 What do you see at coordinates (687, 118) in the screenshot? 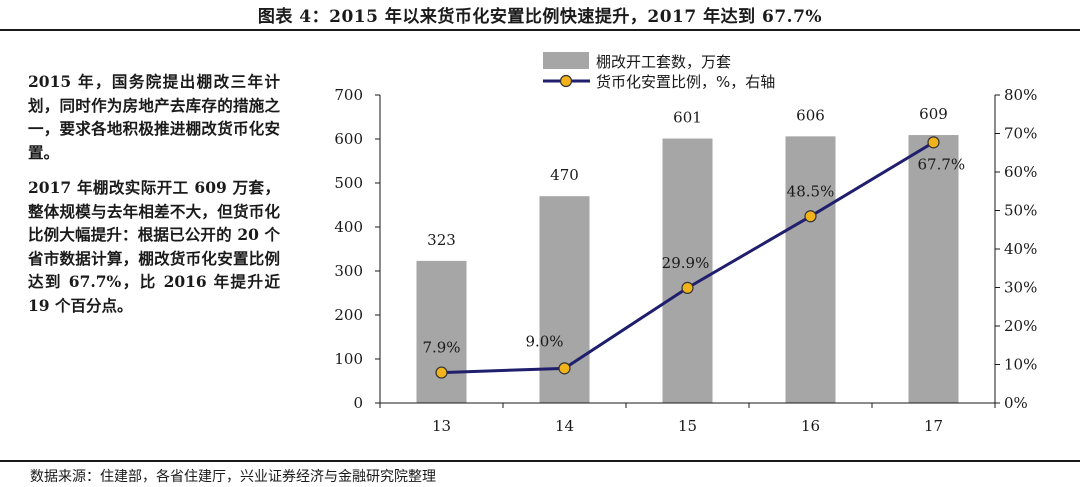
I see `bar-value-label-15: 601` at bounding box center [687, 118].